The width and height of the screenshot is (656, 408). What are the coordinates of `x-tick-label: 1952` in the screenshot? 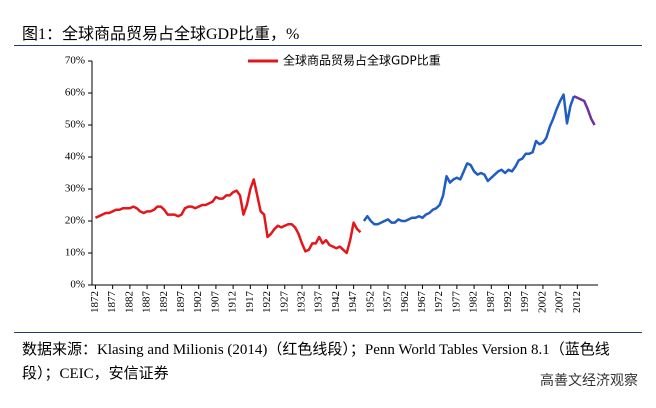 It's located at (370, 302).